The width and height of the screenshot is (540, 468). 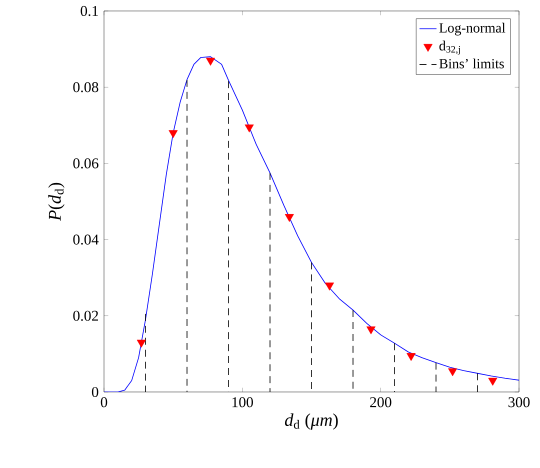 What do you see at coordinates (95, 392) in the screenshot?
I see `y-tick-label: 0` at bounding box center [95, 392].